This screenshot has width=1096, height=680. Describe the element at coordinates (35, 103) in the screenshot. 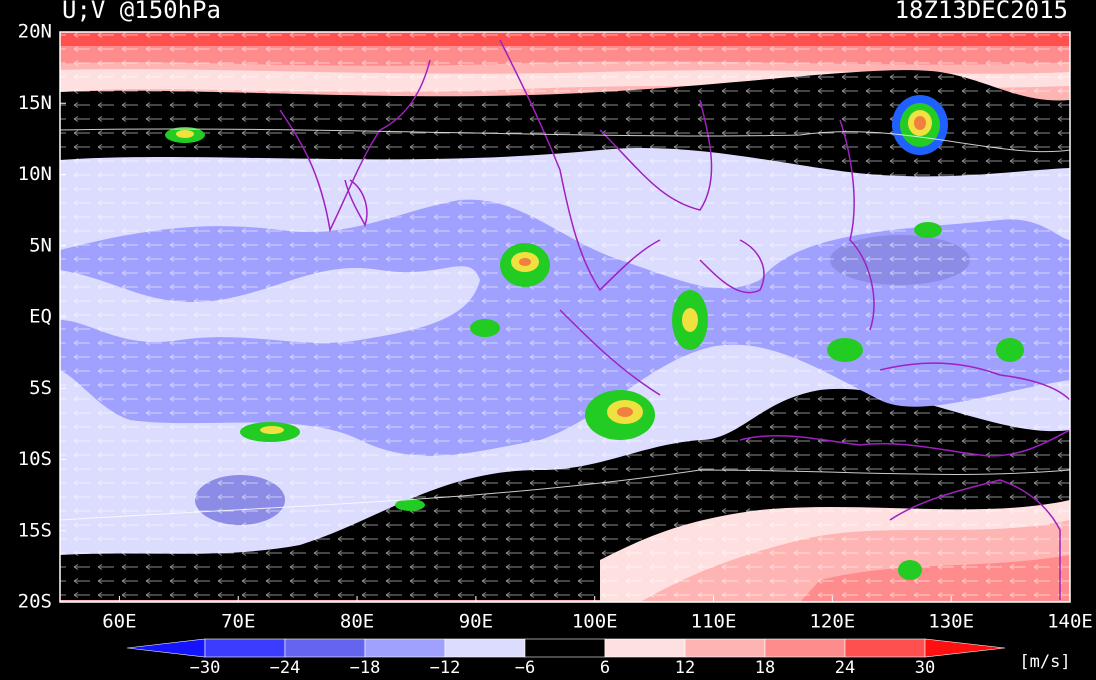

I see `latitude-label: 15N` at that location.